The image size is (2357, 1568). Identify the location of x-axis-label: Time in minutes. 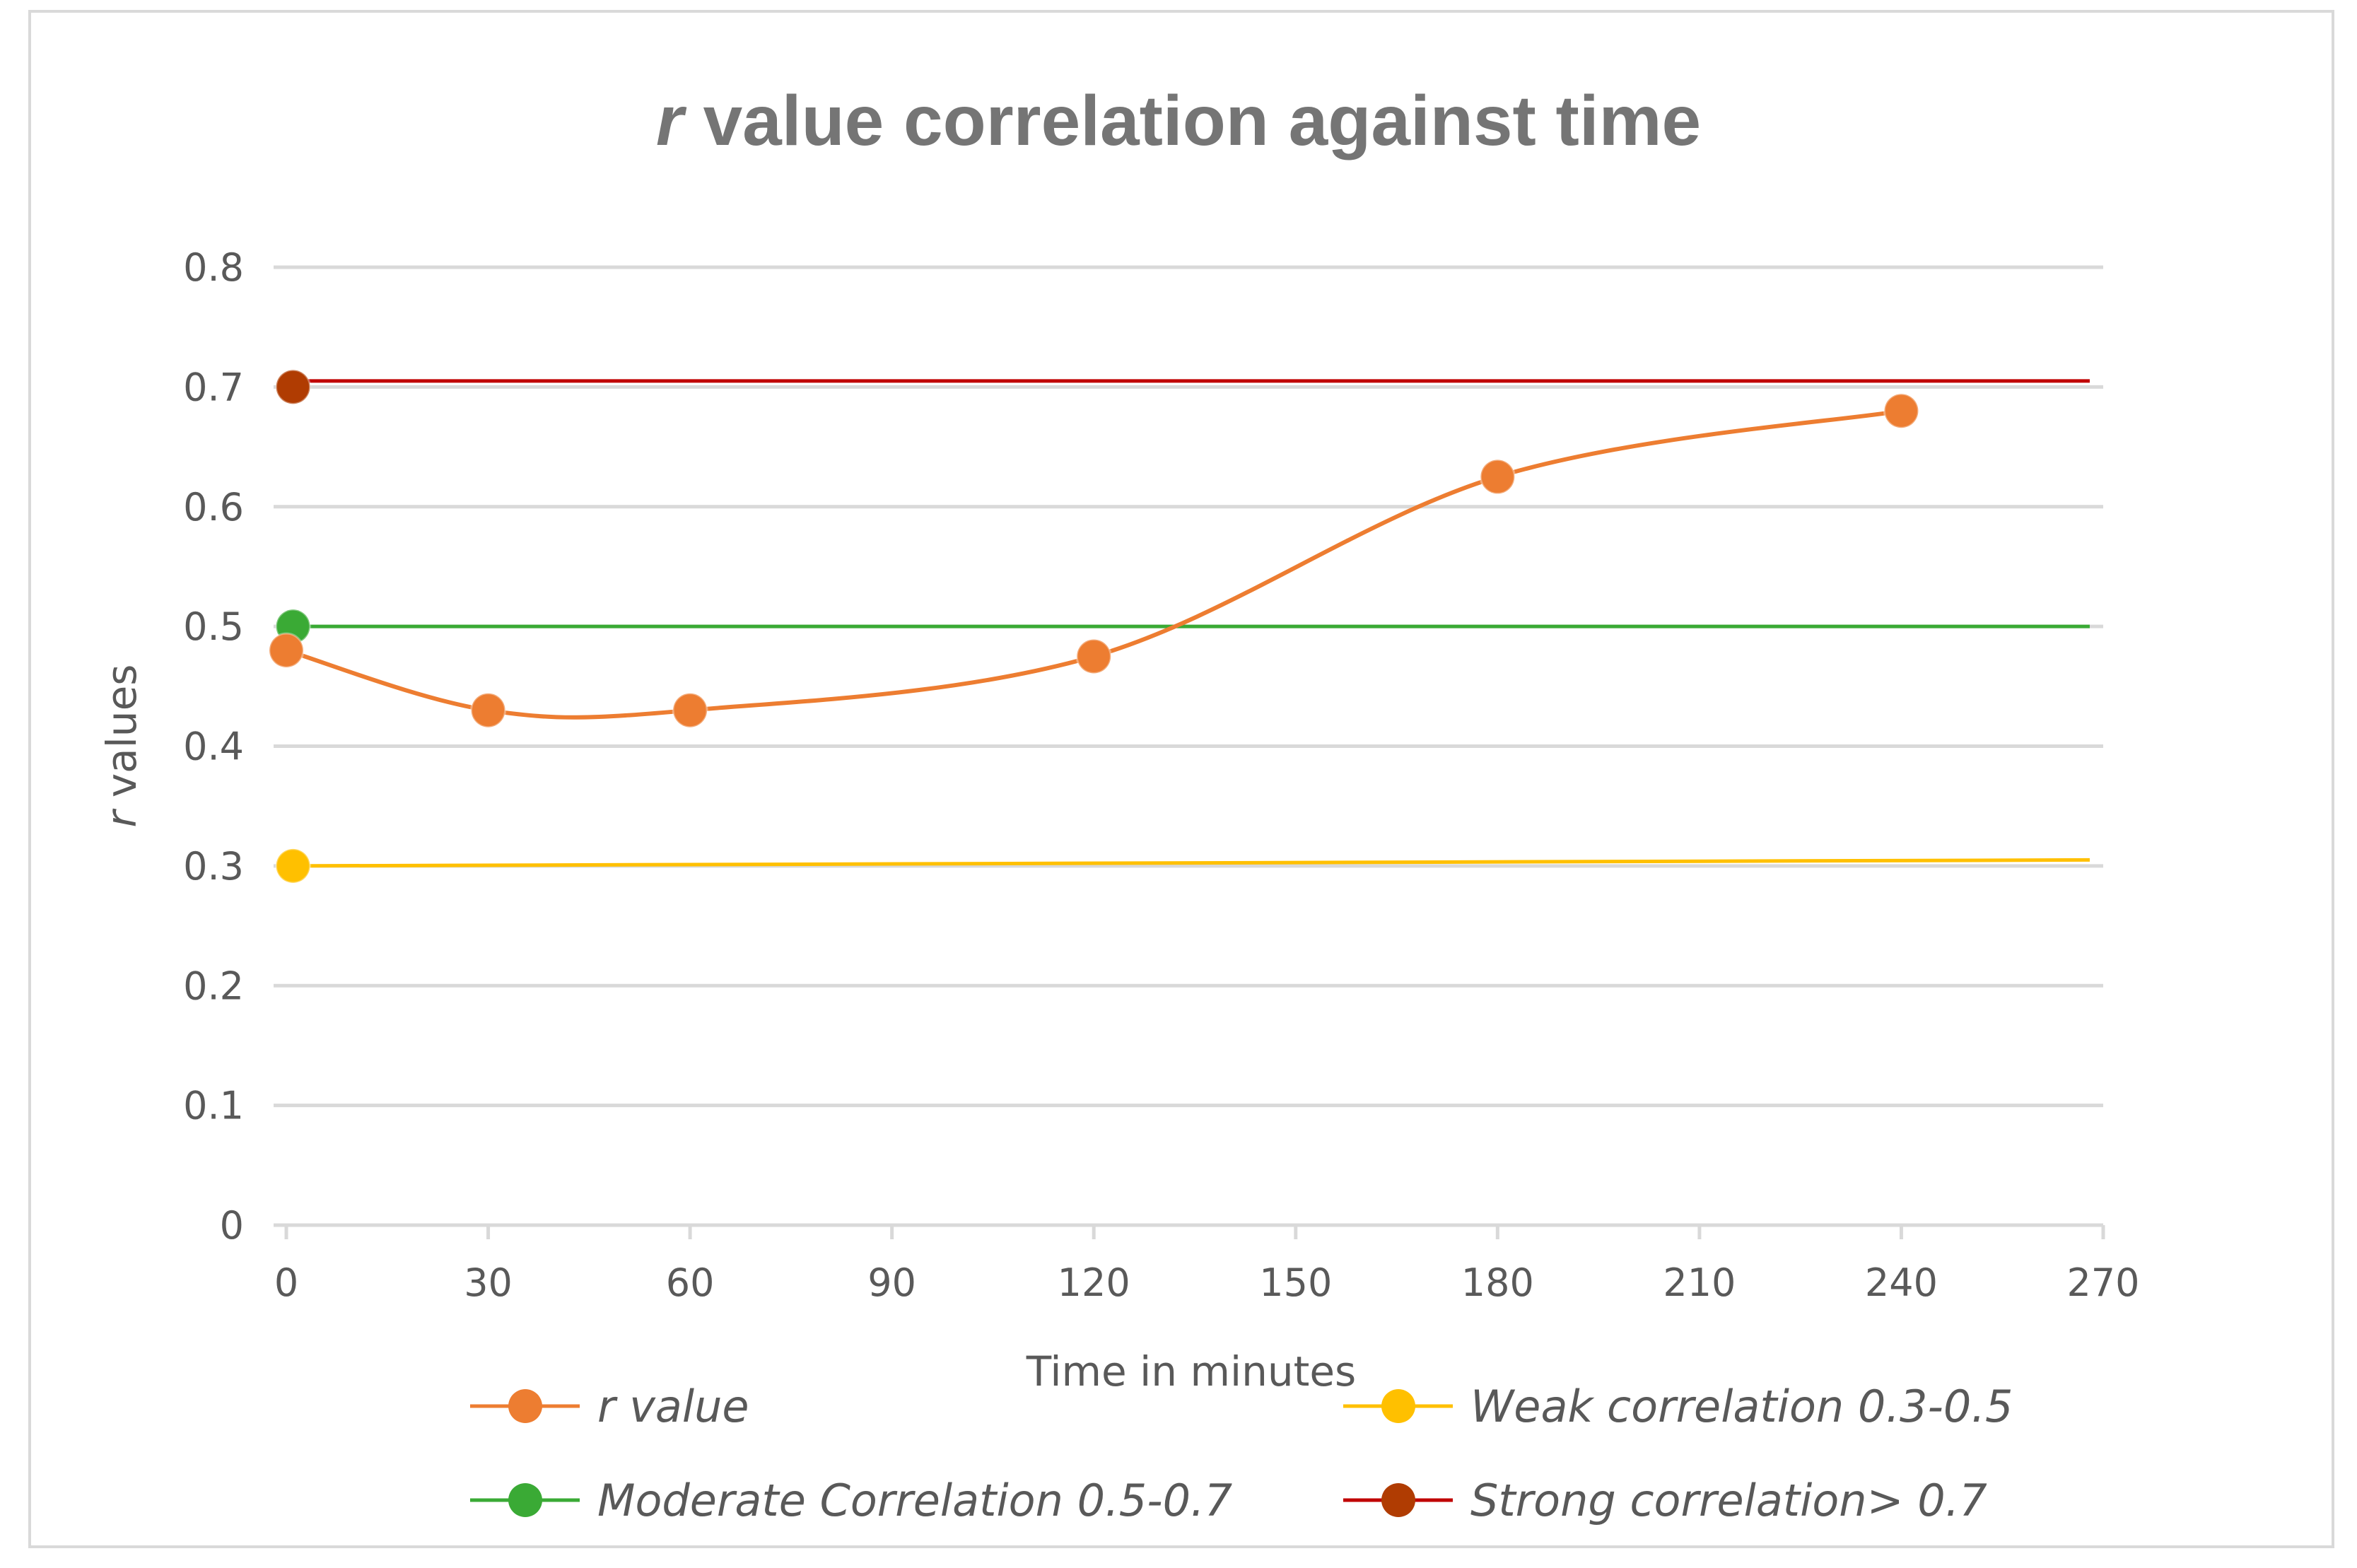
(1191, 1371).